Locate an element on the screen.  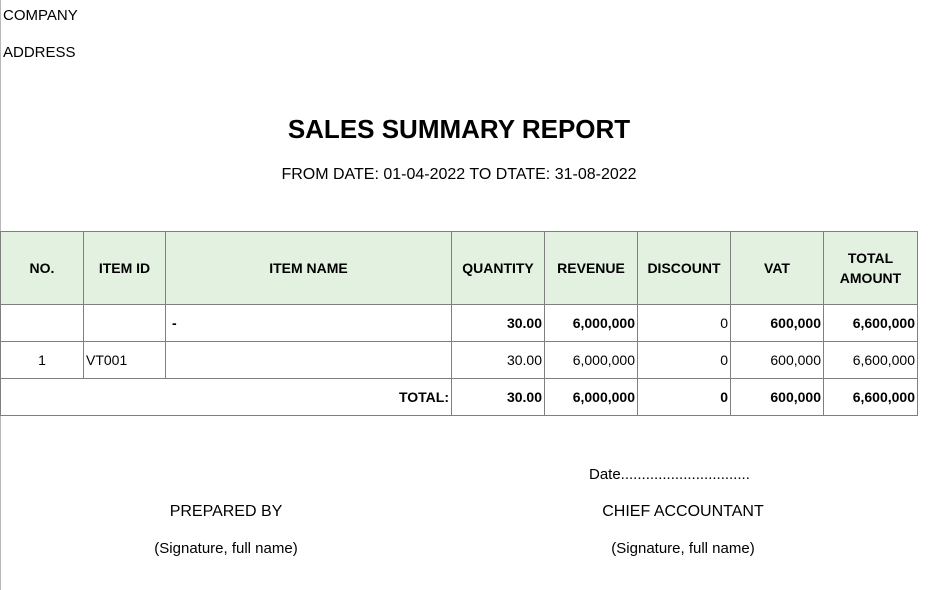
col-header-vat: VAT is located at coordinates (777, 268).